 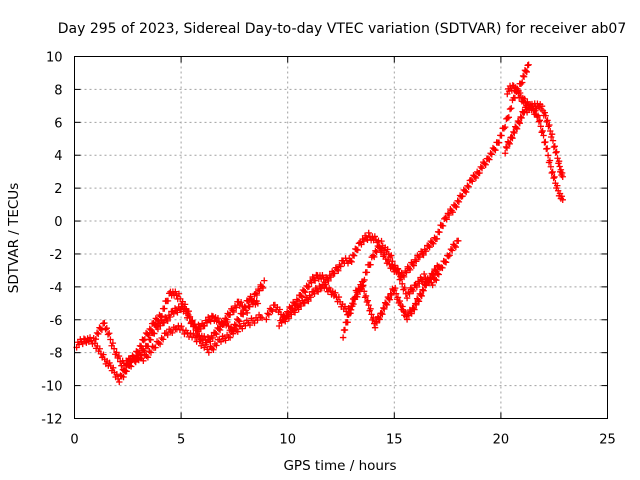 What do you see at coordinates (51, 420) in the screenshot?
I see `y-tick-label: -12` at bounding box center [51, 420].